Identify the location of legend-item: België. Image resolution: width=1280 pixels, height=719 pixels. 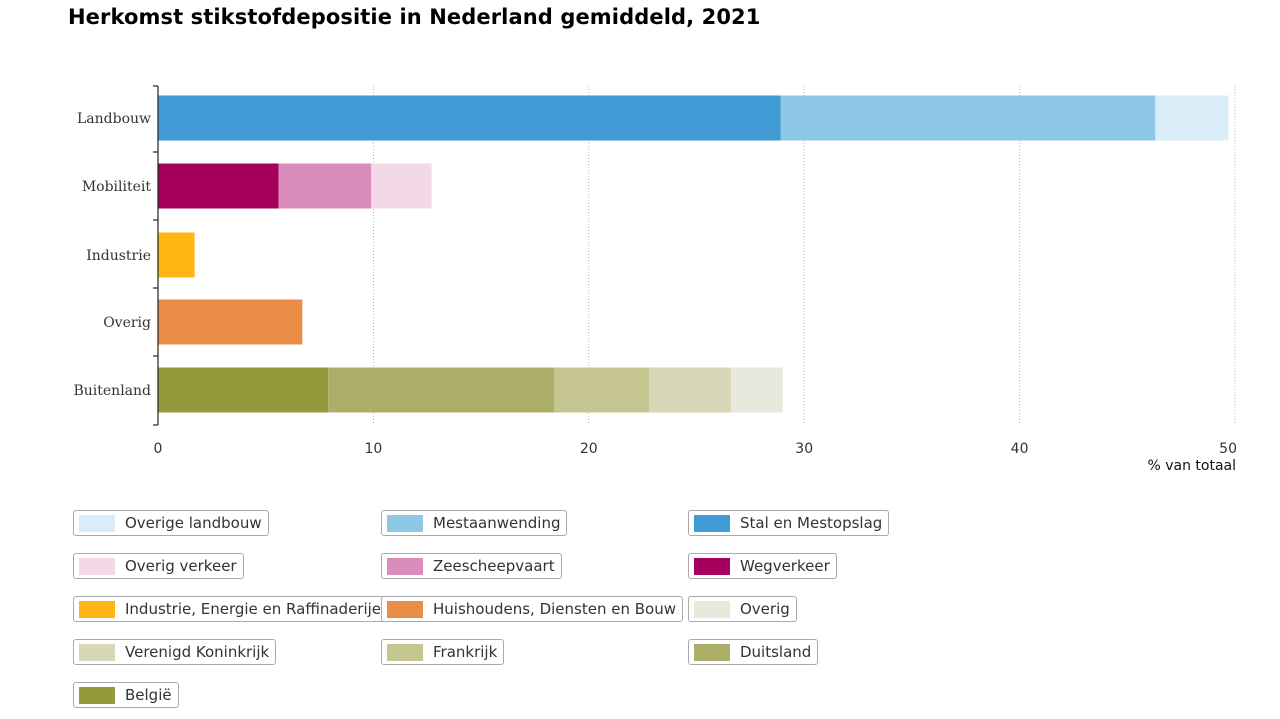
(126, 695).